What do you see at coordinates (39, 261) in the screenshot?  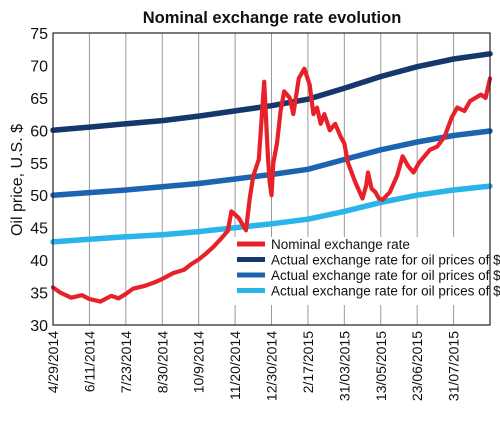 I see `y-tick-label: 40` at bounding box center [39, 261].